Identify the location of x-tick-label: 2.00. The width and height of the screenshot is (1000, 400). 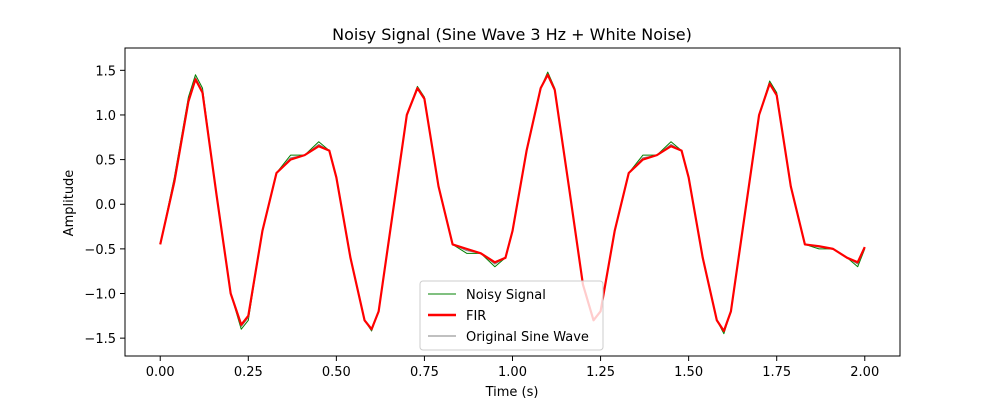
(864, 372).